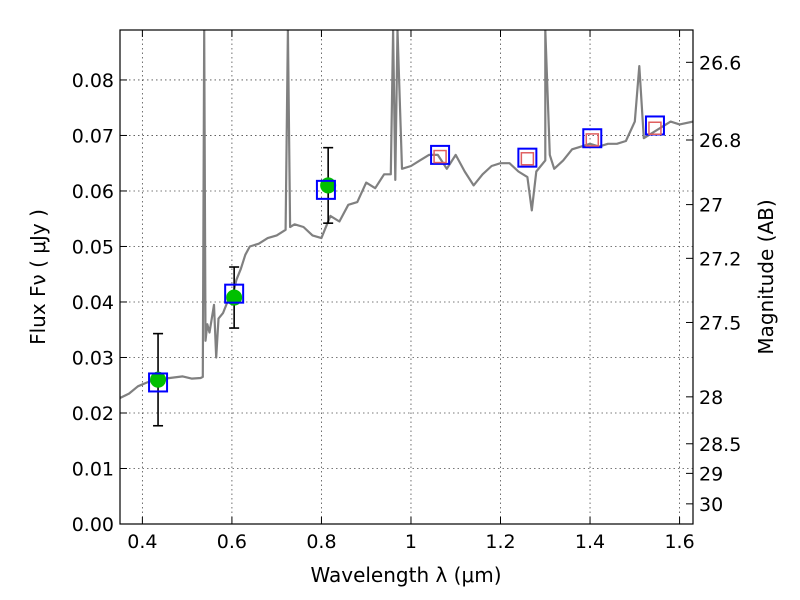 This screenshot has height=600, width=800. What do you see at coordinates (679, 542) in the screenshot?
I see `x-tick-label: 1.6` at bounding box center [679, 542].